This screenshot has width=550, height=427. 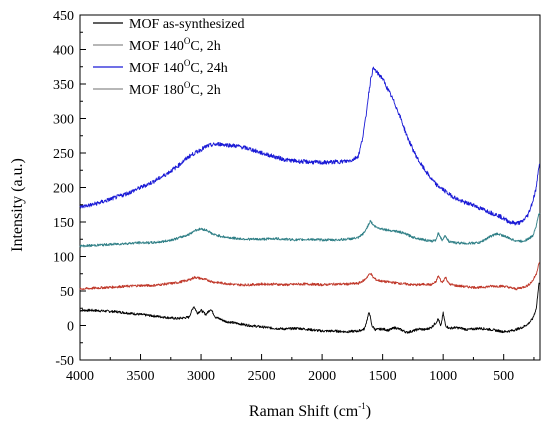 I want to click on x-tick-label: 2500, so click(x=262, y=376).